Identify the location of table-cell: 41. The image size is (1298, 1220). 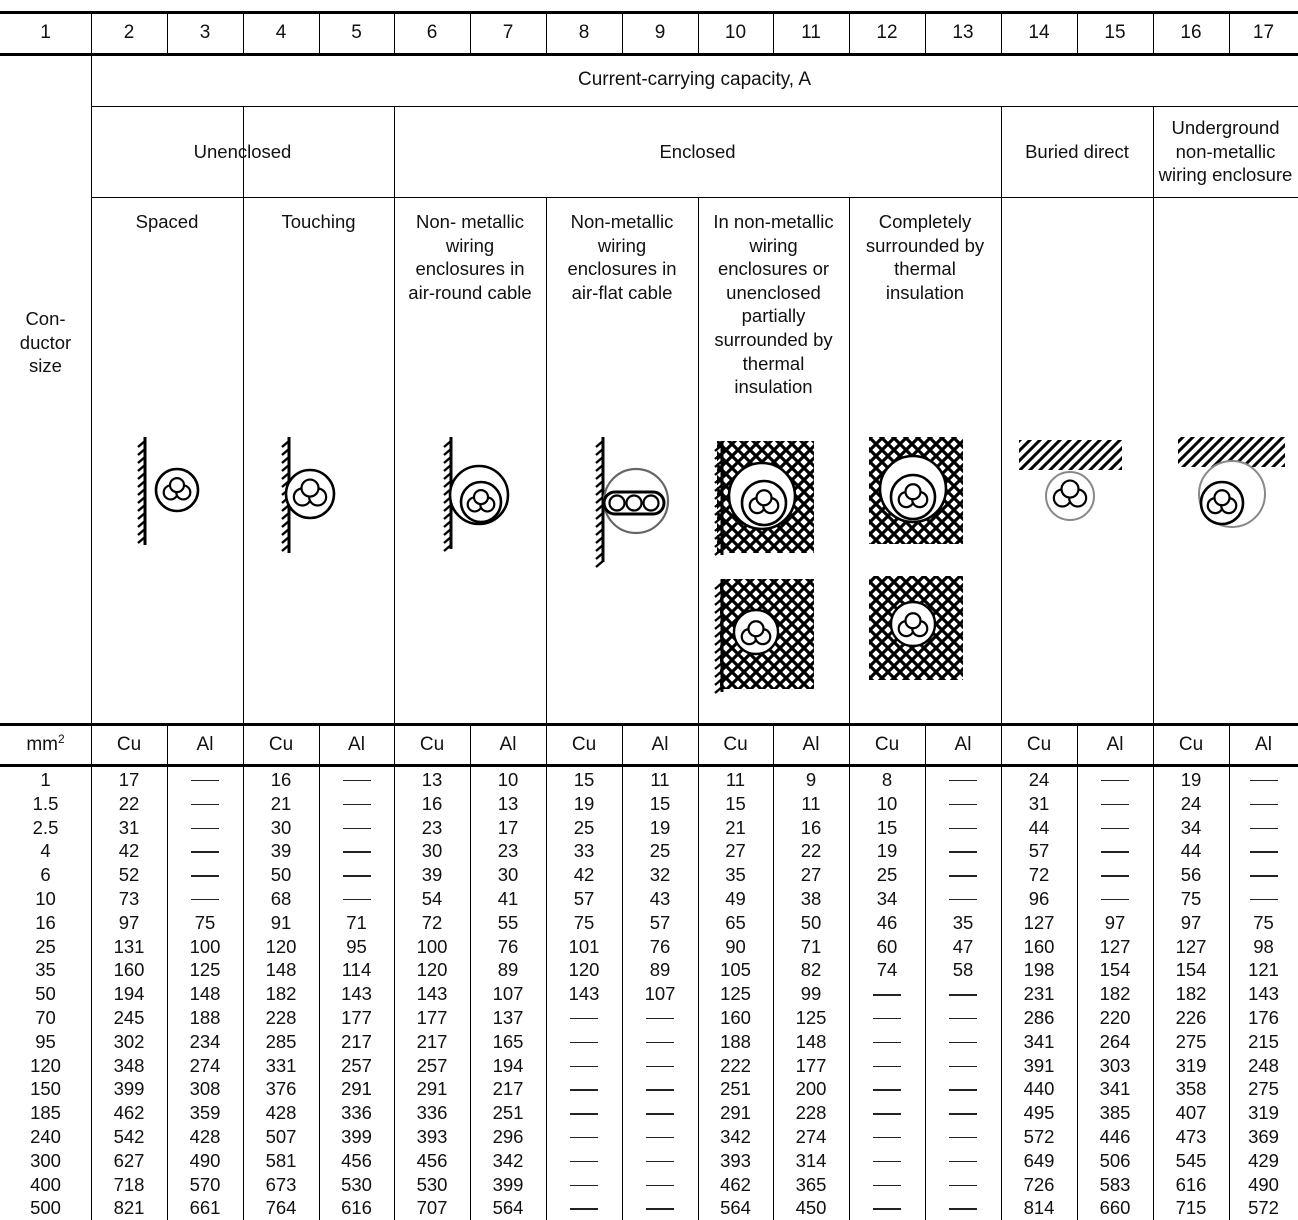
(508, 898).